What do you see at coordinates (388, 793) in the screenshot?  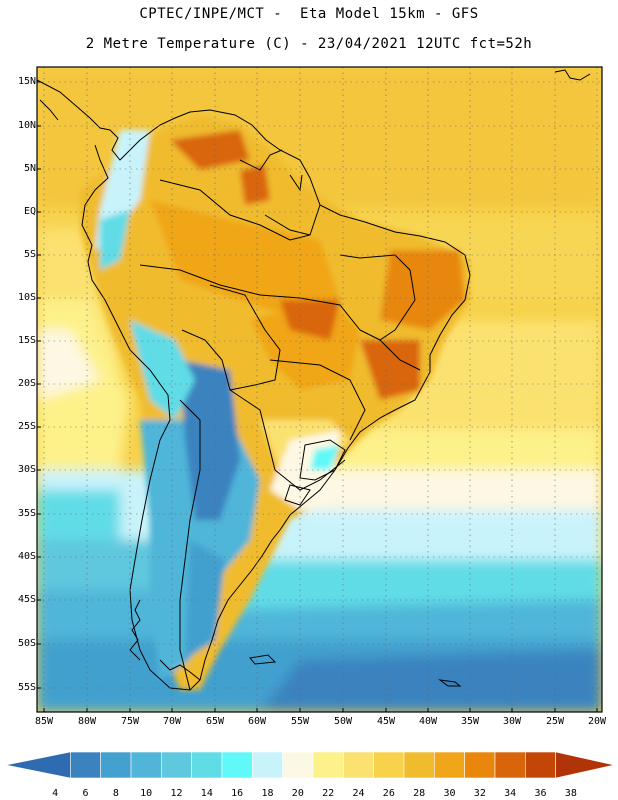 I see `colorbar-label: 26` at bounding box center [388, 793].